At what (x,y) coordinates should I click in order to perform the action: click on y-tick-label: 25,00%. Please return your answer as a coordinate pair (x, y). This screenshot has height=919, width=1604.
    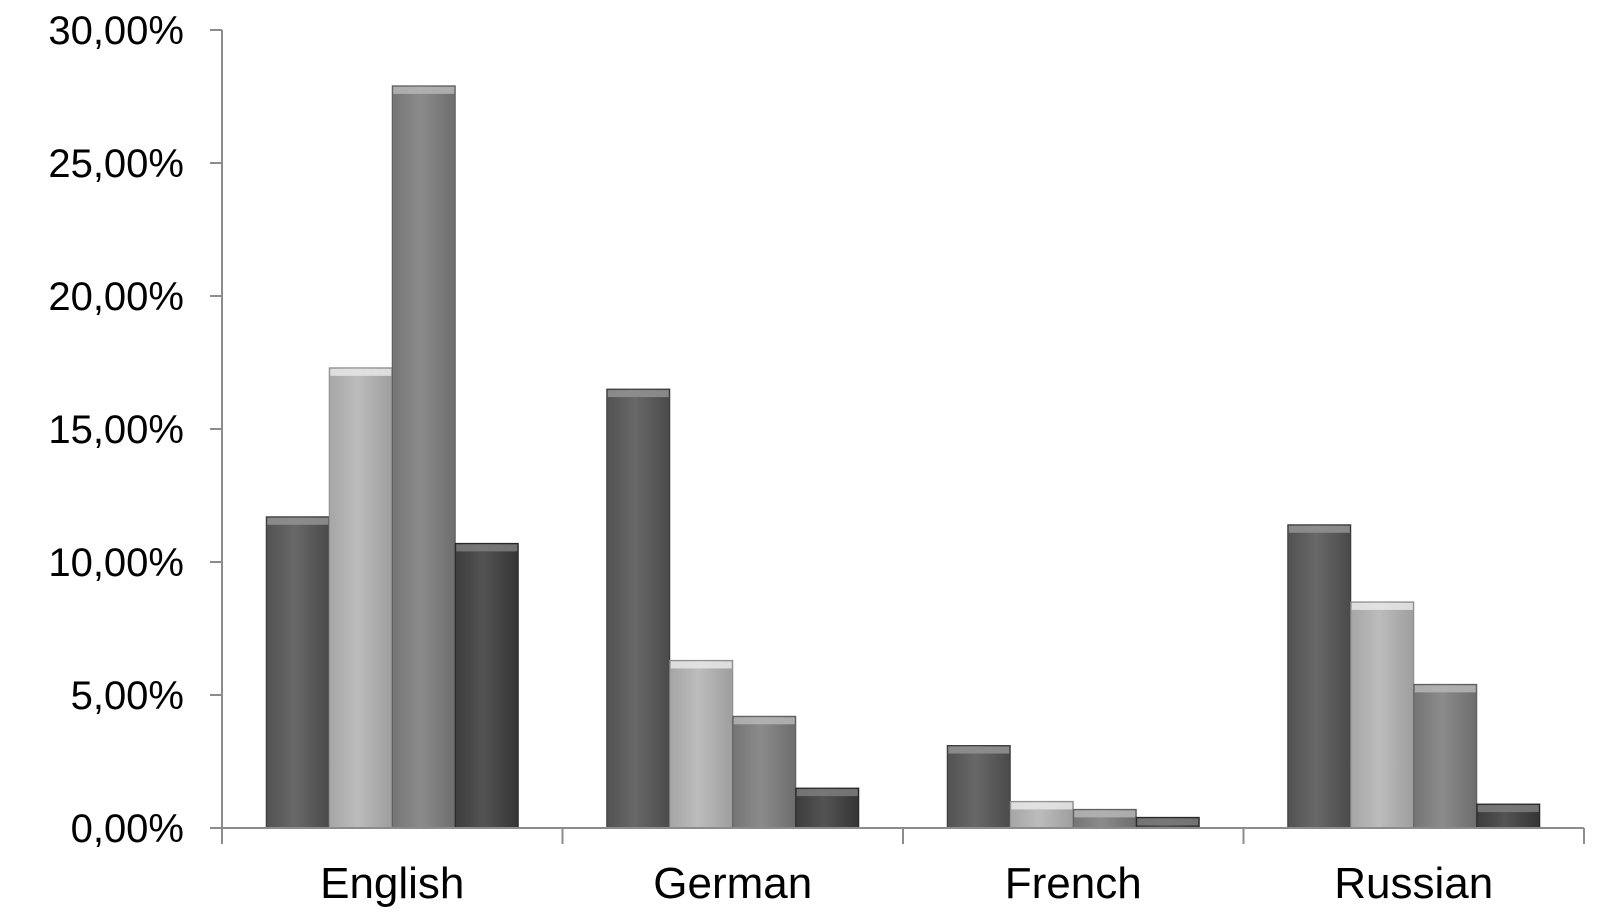
    Looking at the image, I should click on (116, 164).